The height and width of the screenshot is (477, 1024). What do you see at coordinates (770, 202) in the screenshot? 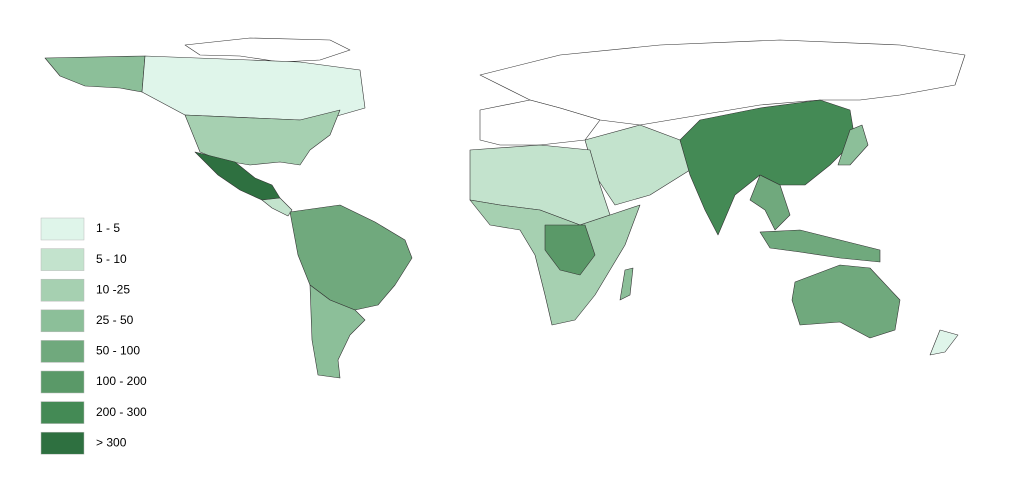
I see `southeast-asia` at bounding box center [770, 202].